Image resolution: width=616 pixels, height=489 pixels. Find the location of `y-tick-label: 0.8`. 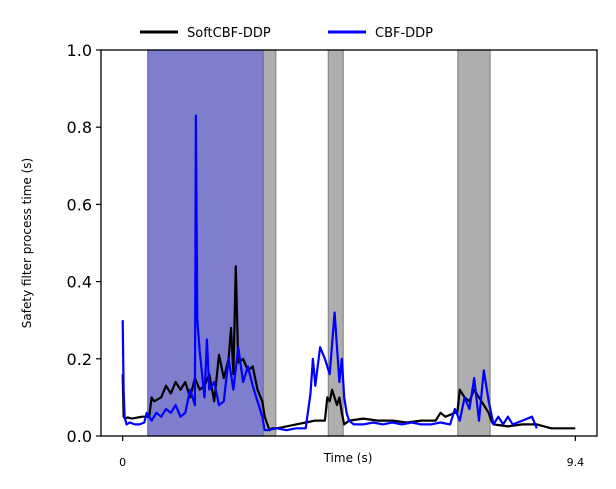

y-tick-label: 0.8 is located at coordinates (79, 127).